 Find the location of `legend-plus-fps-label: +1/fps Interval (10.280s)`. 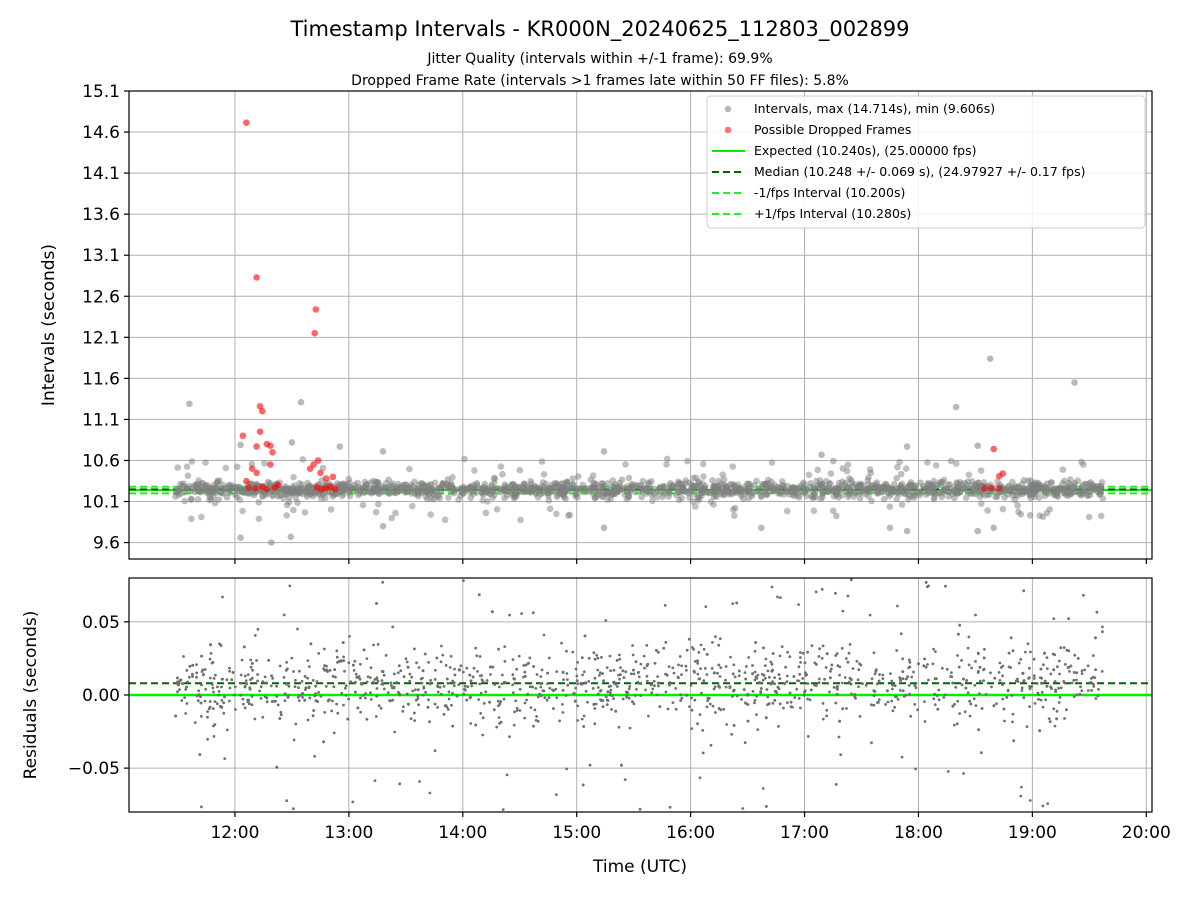

legend-plus-fps-label: +1/fps Interval (10.280s) is located at coordinates (832, 213).